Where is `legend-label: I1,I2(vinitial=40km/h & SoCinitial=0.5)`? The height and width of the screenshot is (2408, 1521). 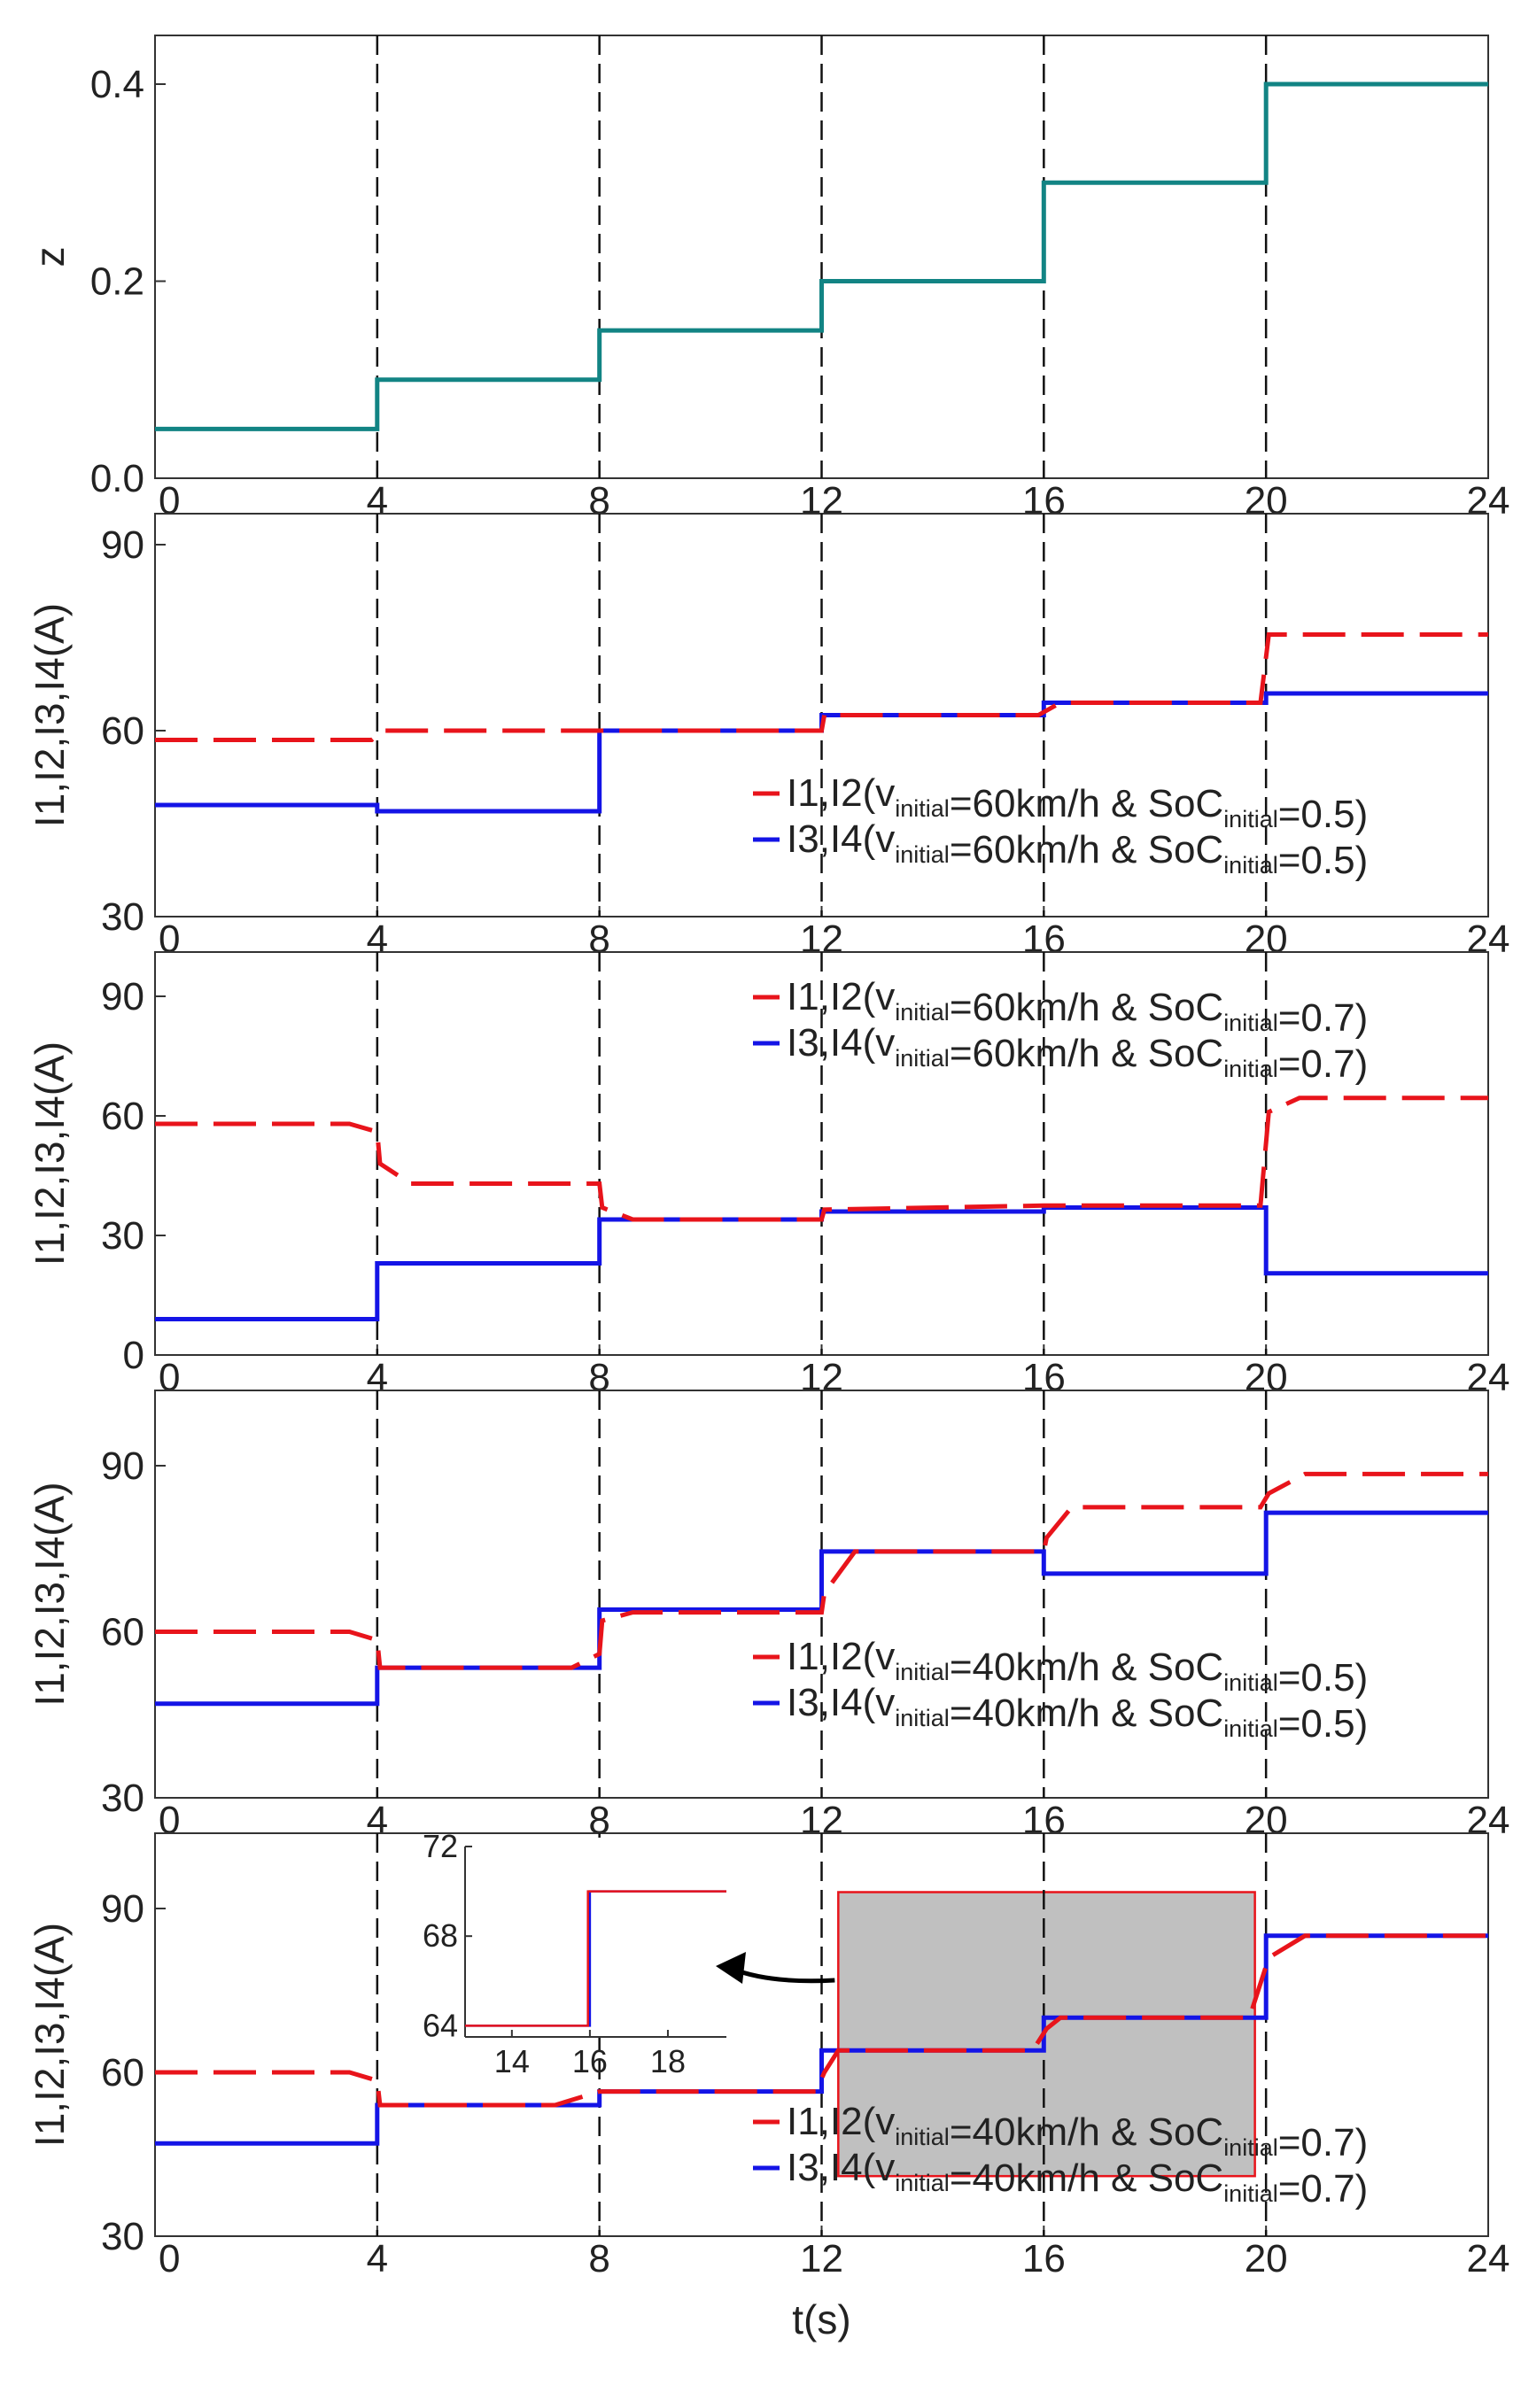
legend-label: I1,I2(vinitial=40km/h & SoCinitial=0.5) is located at coordinates (1077, 1667).